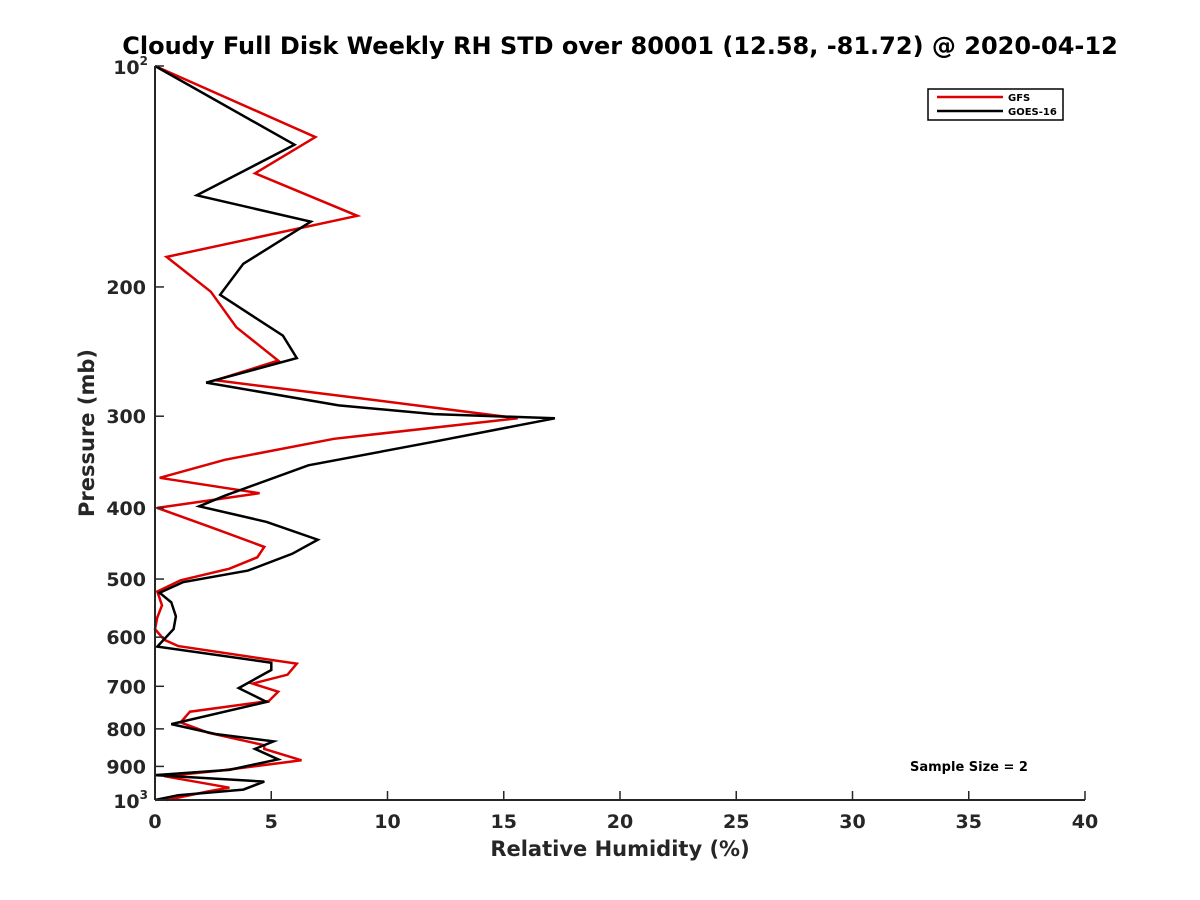 The image size is (1200, 900). What do you see at coordinates (154, 822) in the screenshot?
I see `x-tick-label: 0` at bounding box center [154, 822].